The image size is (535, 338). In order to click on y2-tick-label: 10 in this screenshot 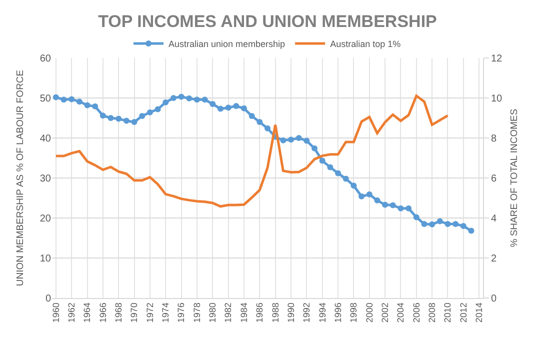, I will do `click(497, 99)`.